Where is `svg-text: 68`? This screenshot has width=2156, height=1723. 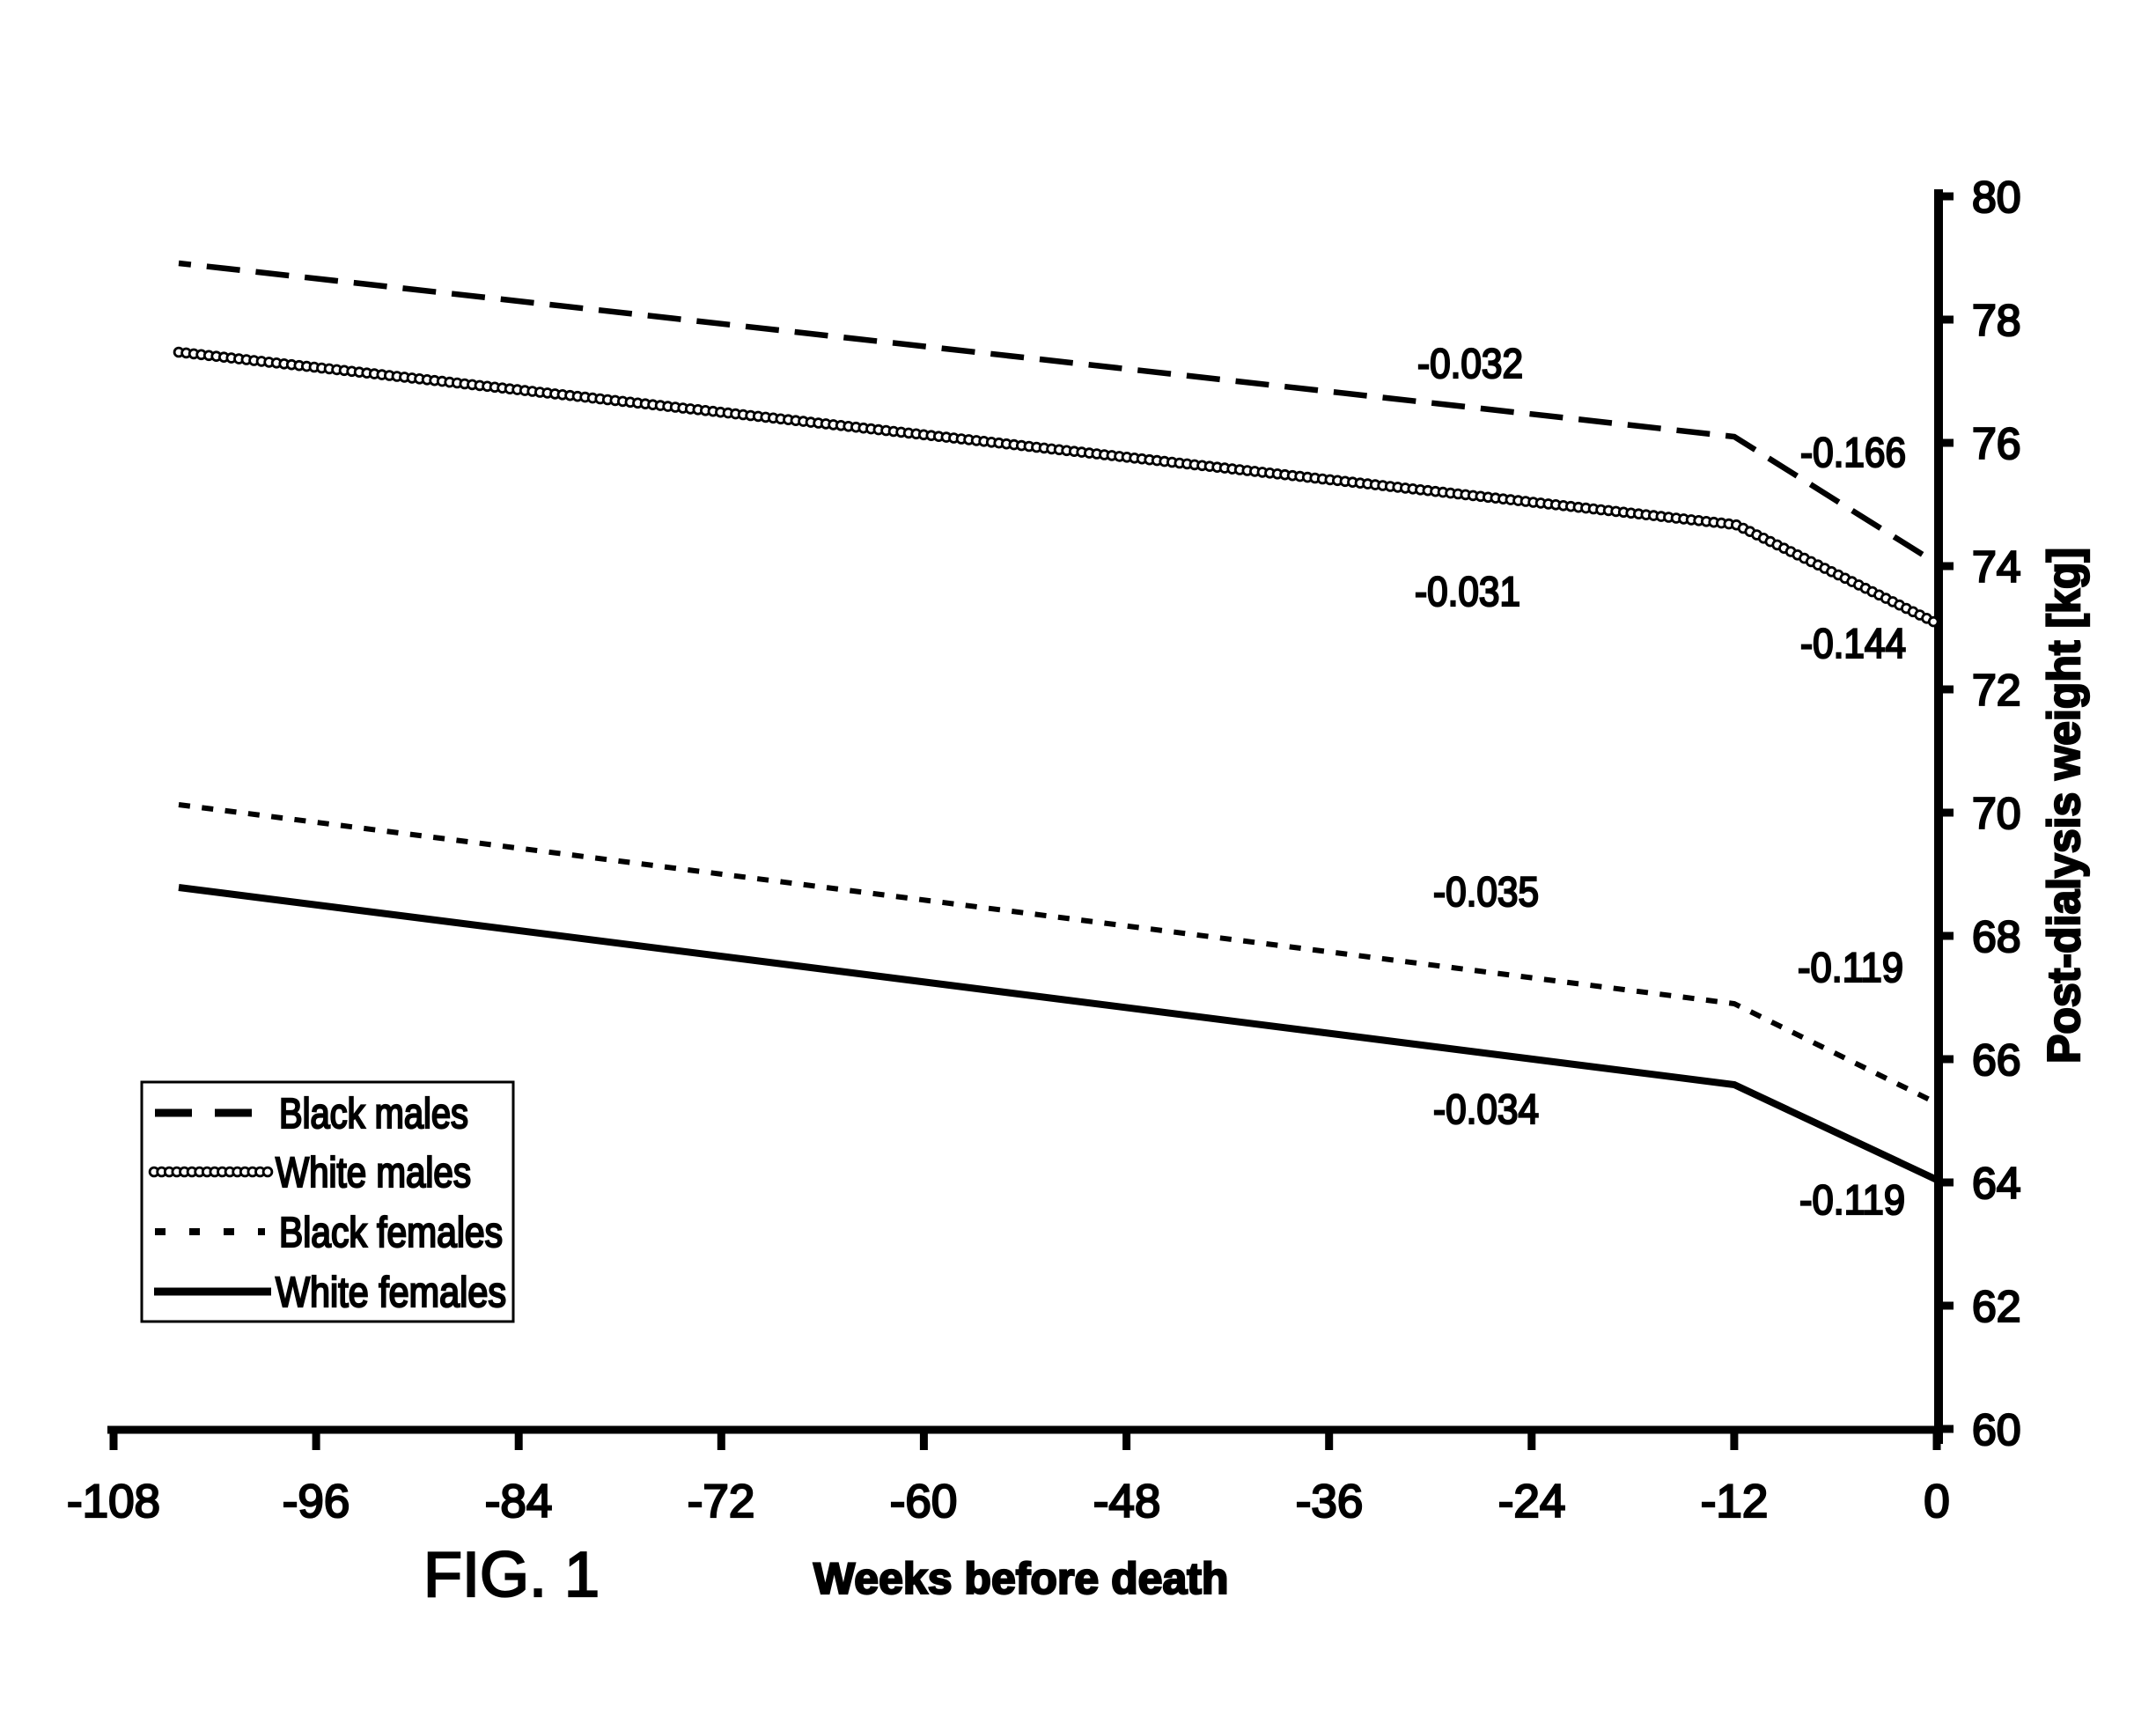 svg-text: 68 is located at coordinates (1997, 937).